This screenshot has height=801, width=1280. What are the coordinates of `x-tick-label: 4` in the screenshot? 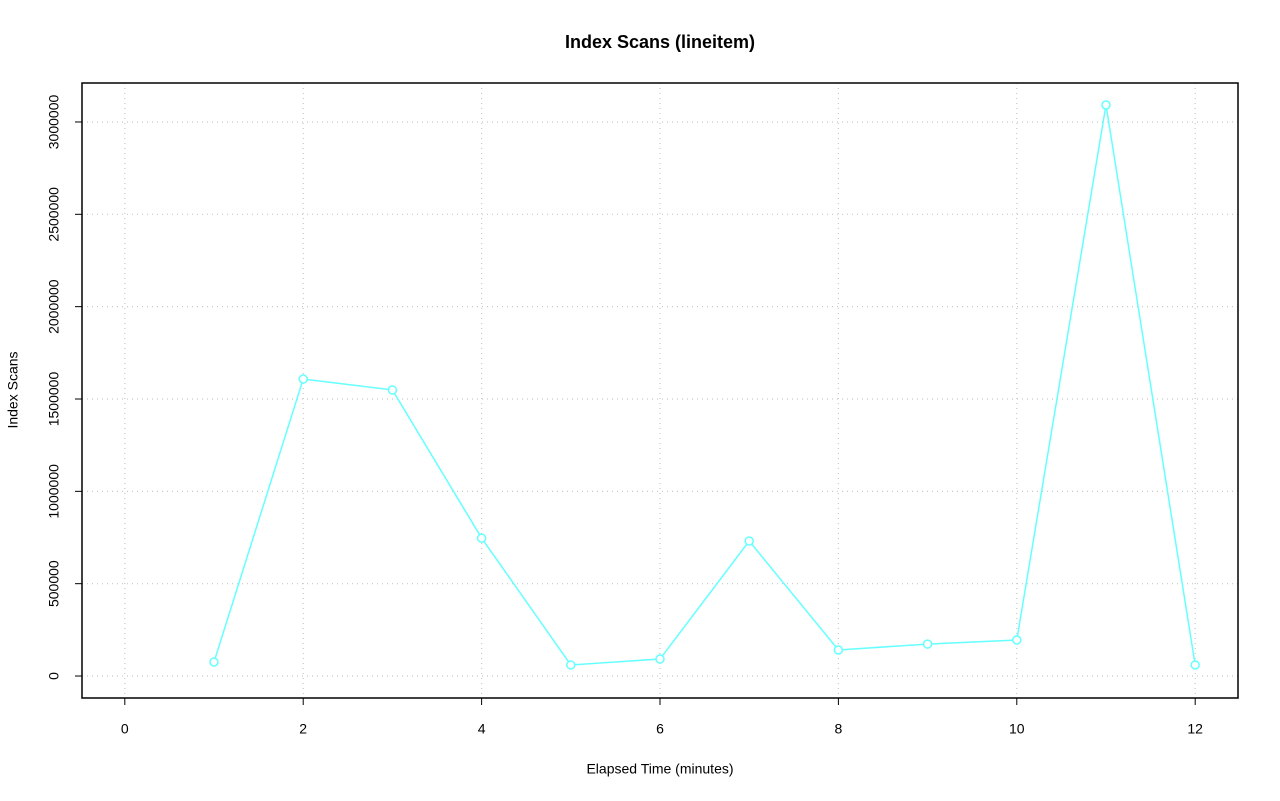 It's located at (482, 729).